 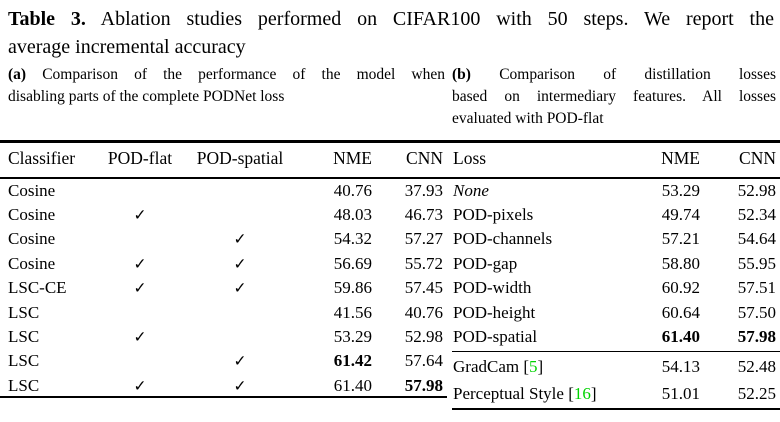 I want to click on right-header-loss: Loss, so click(x=470, y=158).